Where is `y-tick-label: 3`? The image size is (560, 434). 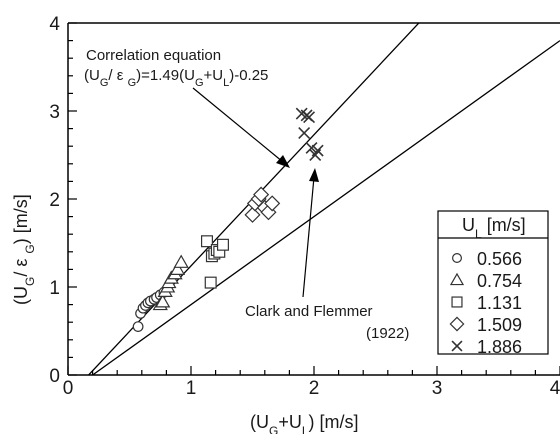
y-tick-label: 3 is located at coordinates (54, 112).